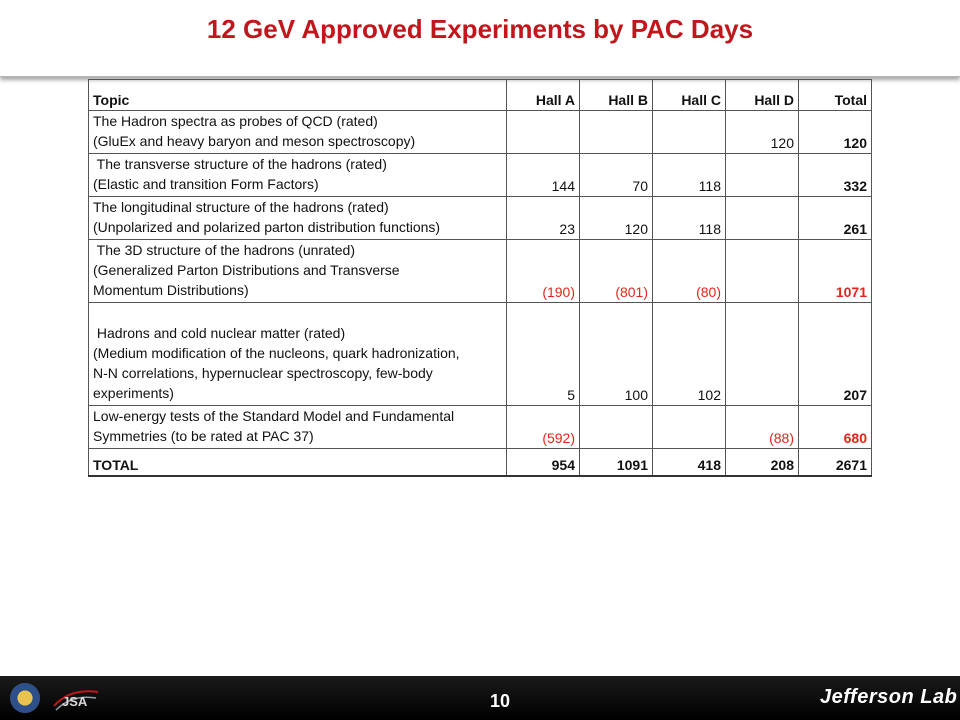  I want to click on cell-hall-d: 120, so click(762, 132).